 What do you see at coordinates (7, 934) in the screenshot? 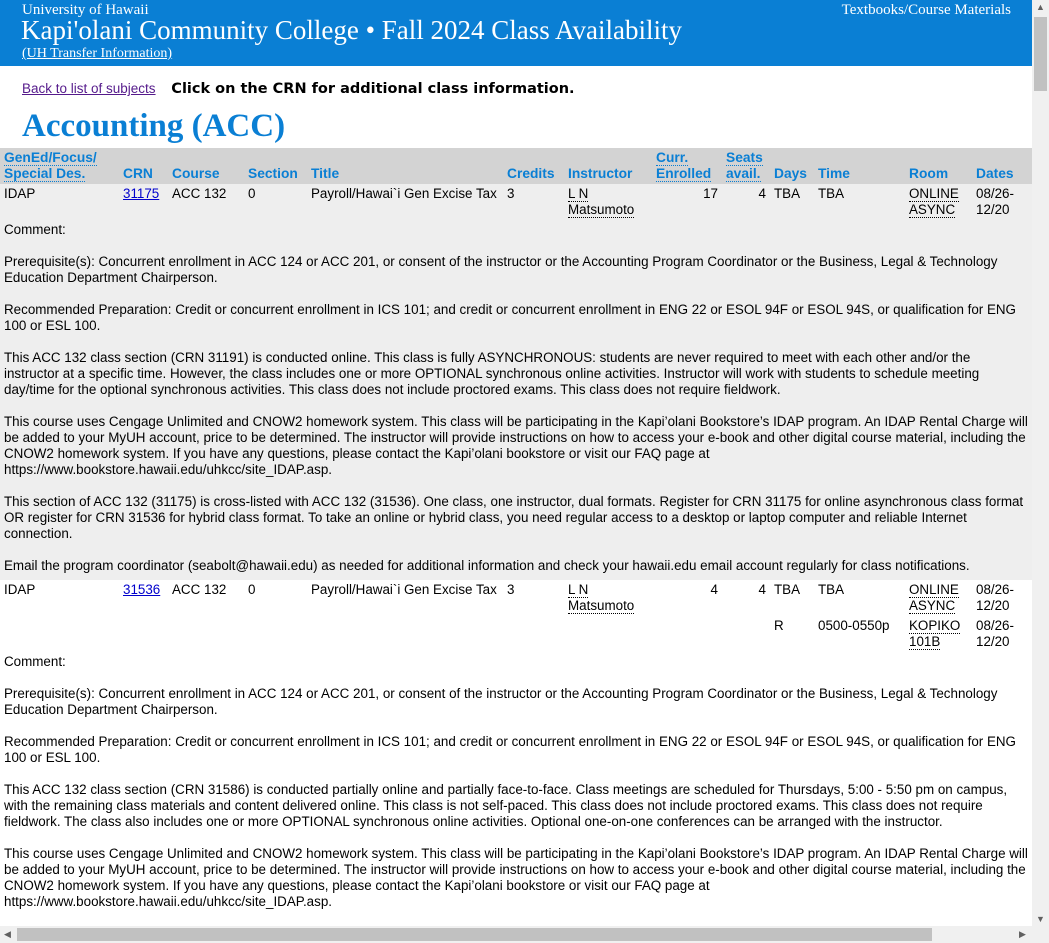
I see `scroll-left-icon: ◀` at bounding box center [7, 934].